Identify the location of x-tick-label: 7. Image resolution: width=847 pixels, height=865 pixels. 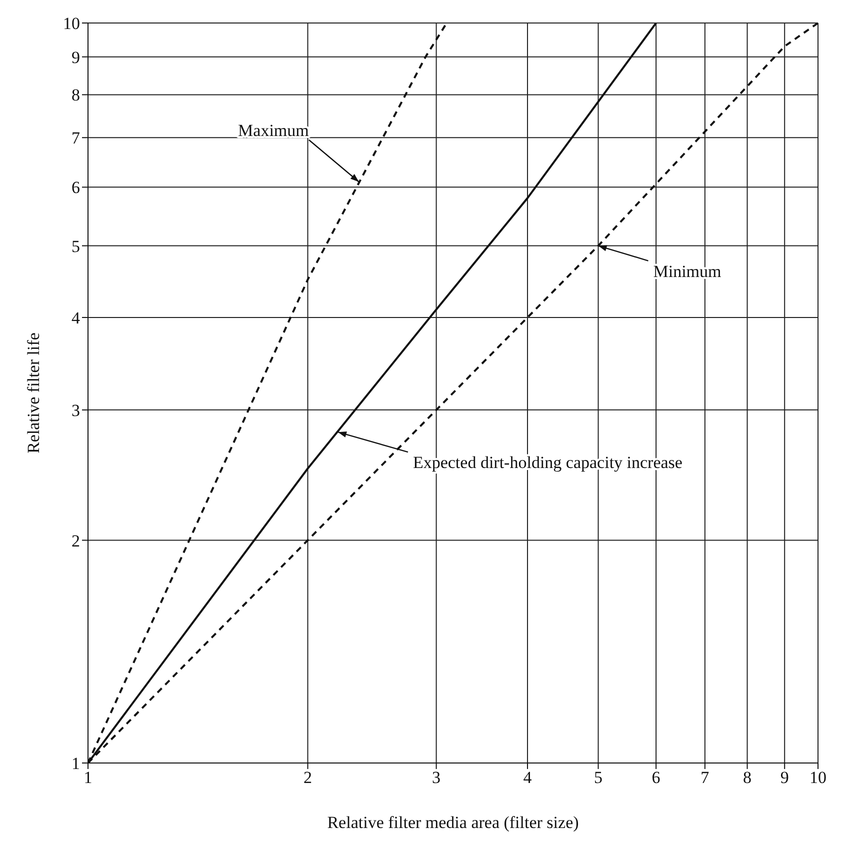
(705, 778).